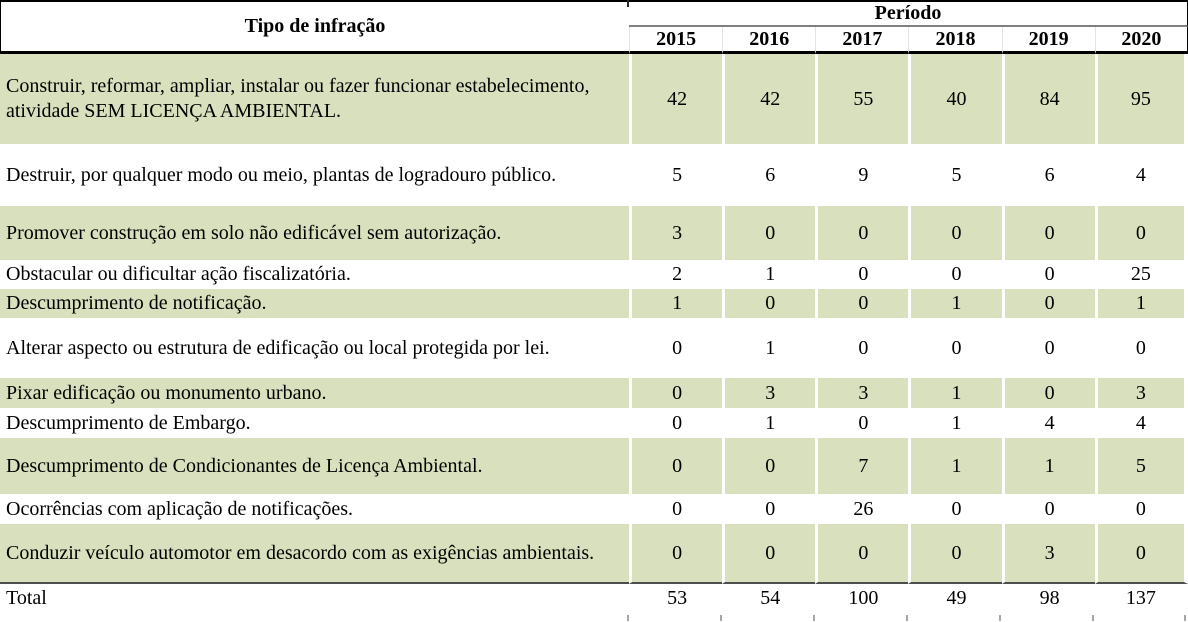 The width and height of the screenshot is (1188, 622). What do you see at coordinates (862, 466) in the screenshot?
I see `count-cell: 7` at bounding box center [862, 466].